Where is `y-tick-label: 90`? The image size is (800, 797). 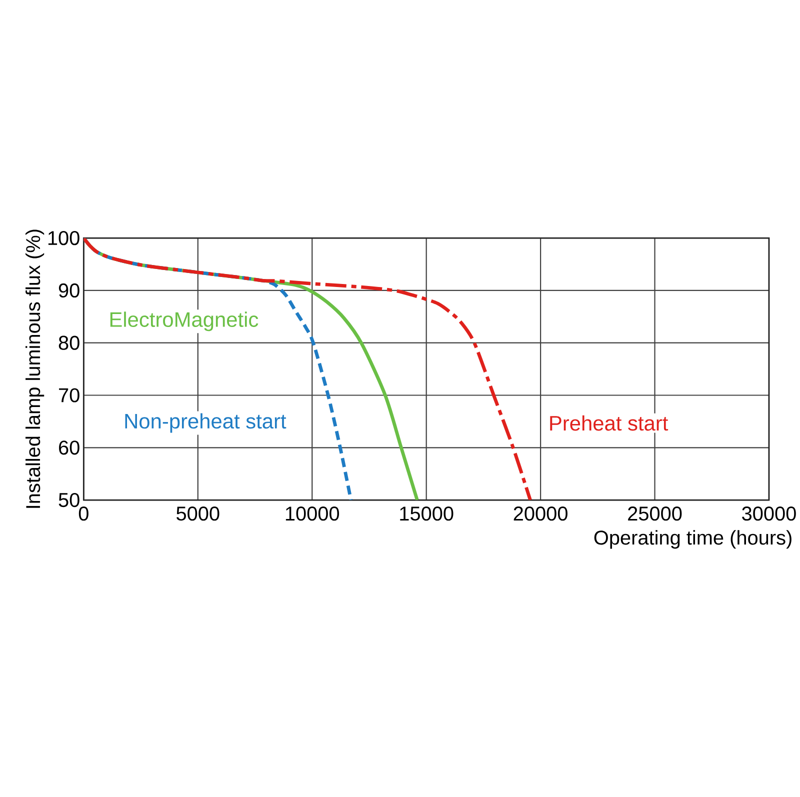
y-tick-label: 90 is located at coordinates (69, 290).